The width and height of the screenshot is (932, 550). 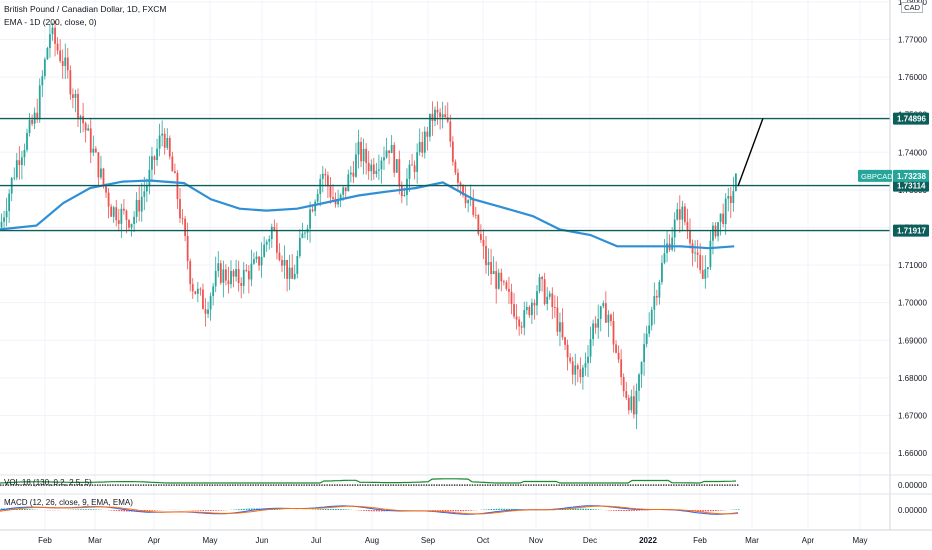 I want to click on time-tick-label: Feb, so click(x=45, y=540).